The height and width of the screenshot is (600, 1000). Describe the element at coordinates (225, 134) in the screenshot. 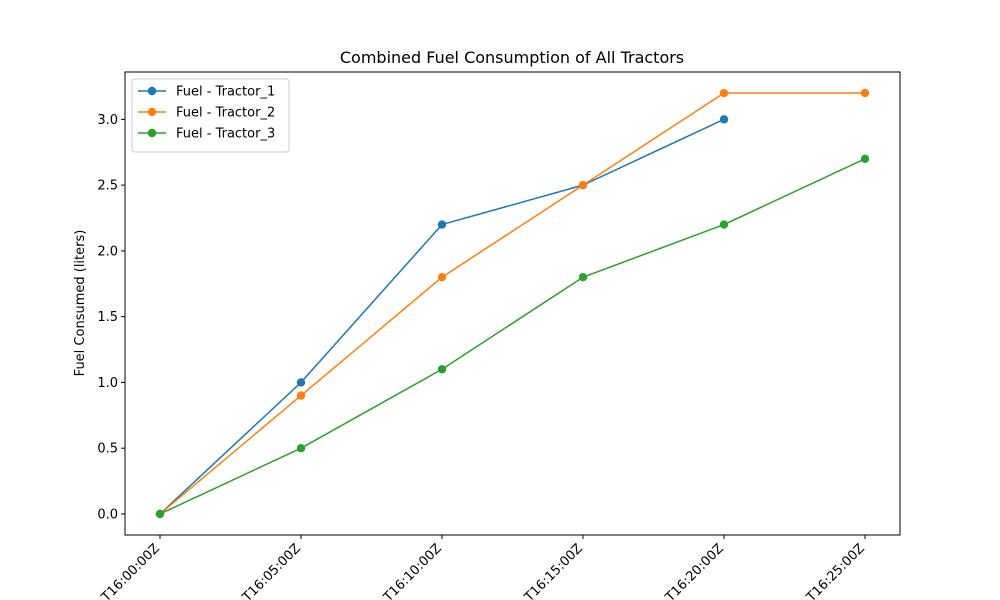

I see `legend-entry-label: Fuel - Tractor_3` at that location.